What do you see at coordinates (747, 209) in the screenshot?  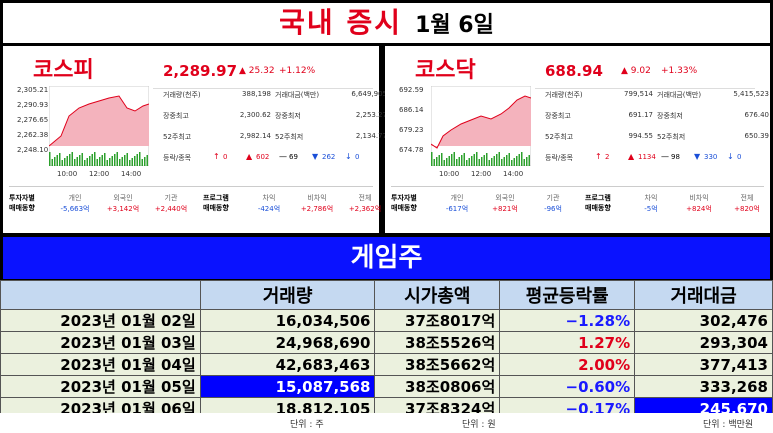 I see `flow-value: +820억` at bounding box center [747, 209].